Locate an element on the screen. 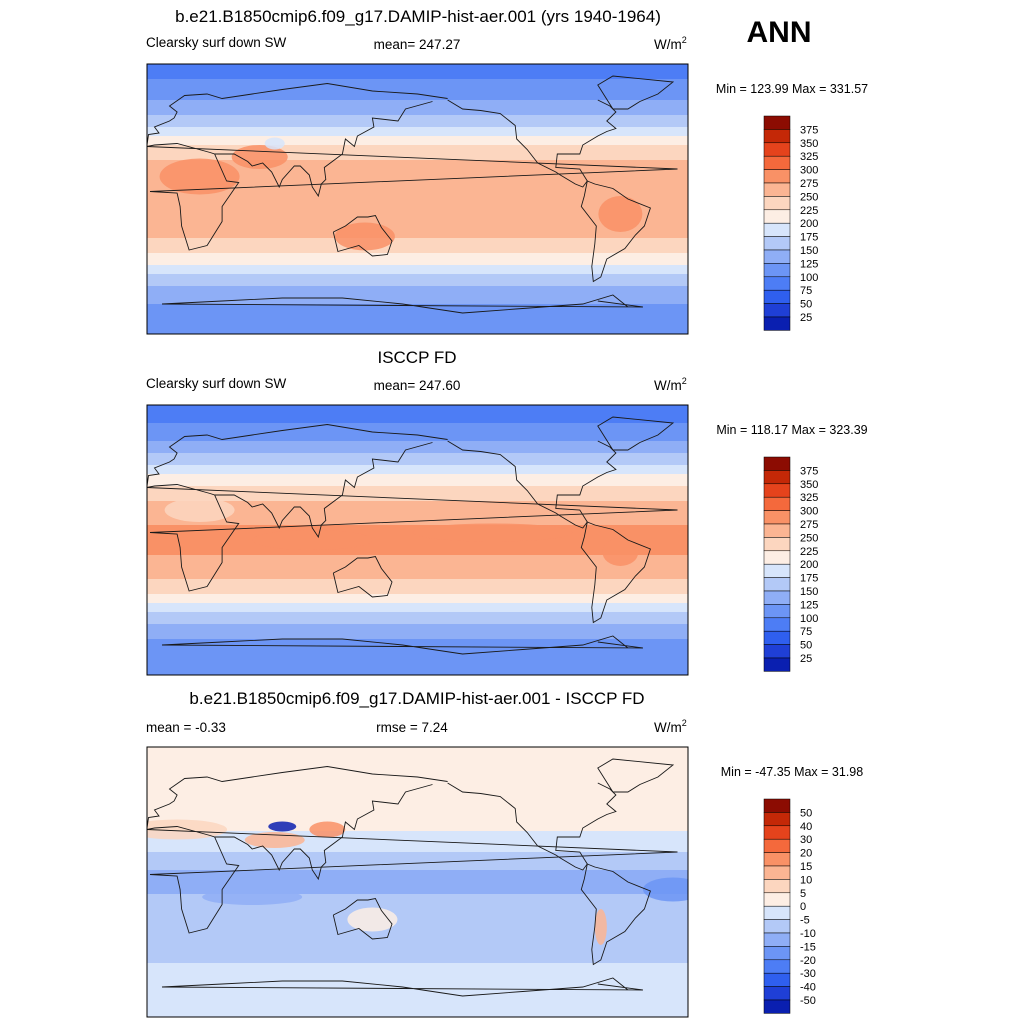 Image resolution: width=1024 pixels, height=1024 pixels. units-label: W/m2 is located at coordinates (670, 43).